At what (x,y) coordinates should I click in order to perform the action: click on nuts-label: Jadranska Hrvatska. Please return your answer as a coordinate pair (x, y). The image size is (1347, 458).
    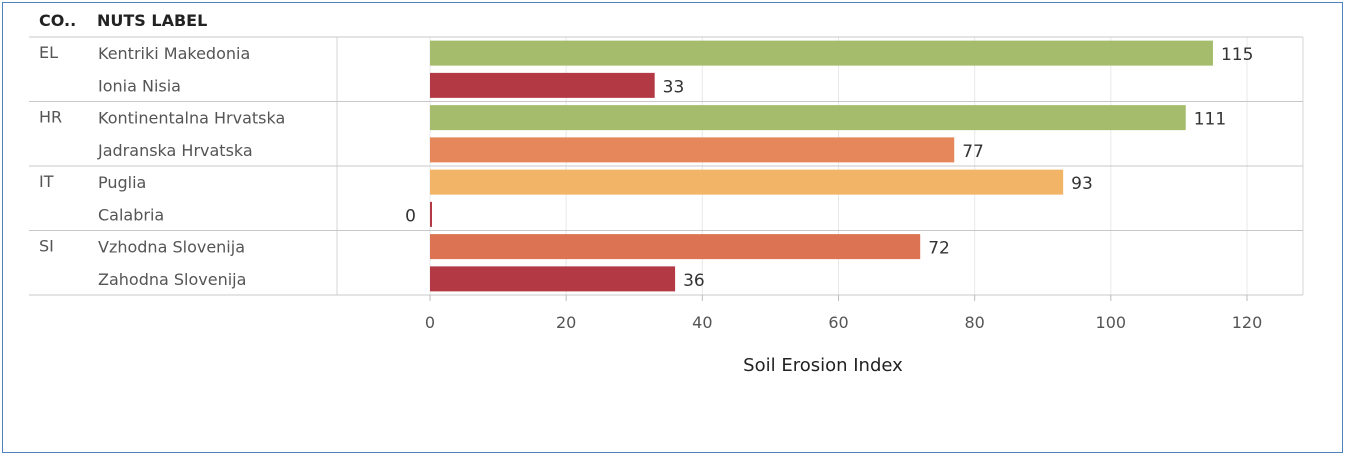
    Looking at the image, I should click on (175, 150).